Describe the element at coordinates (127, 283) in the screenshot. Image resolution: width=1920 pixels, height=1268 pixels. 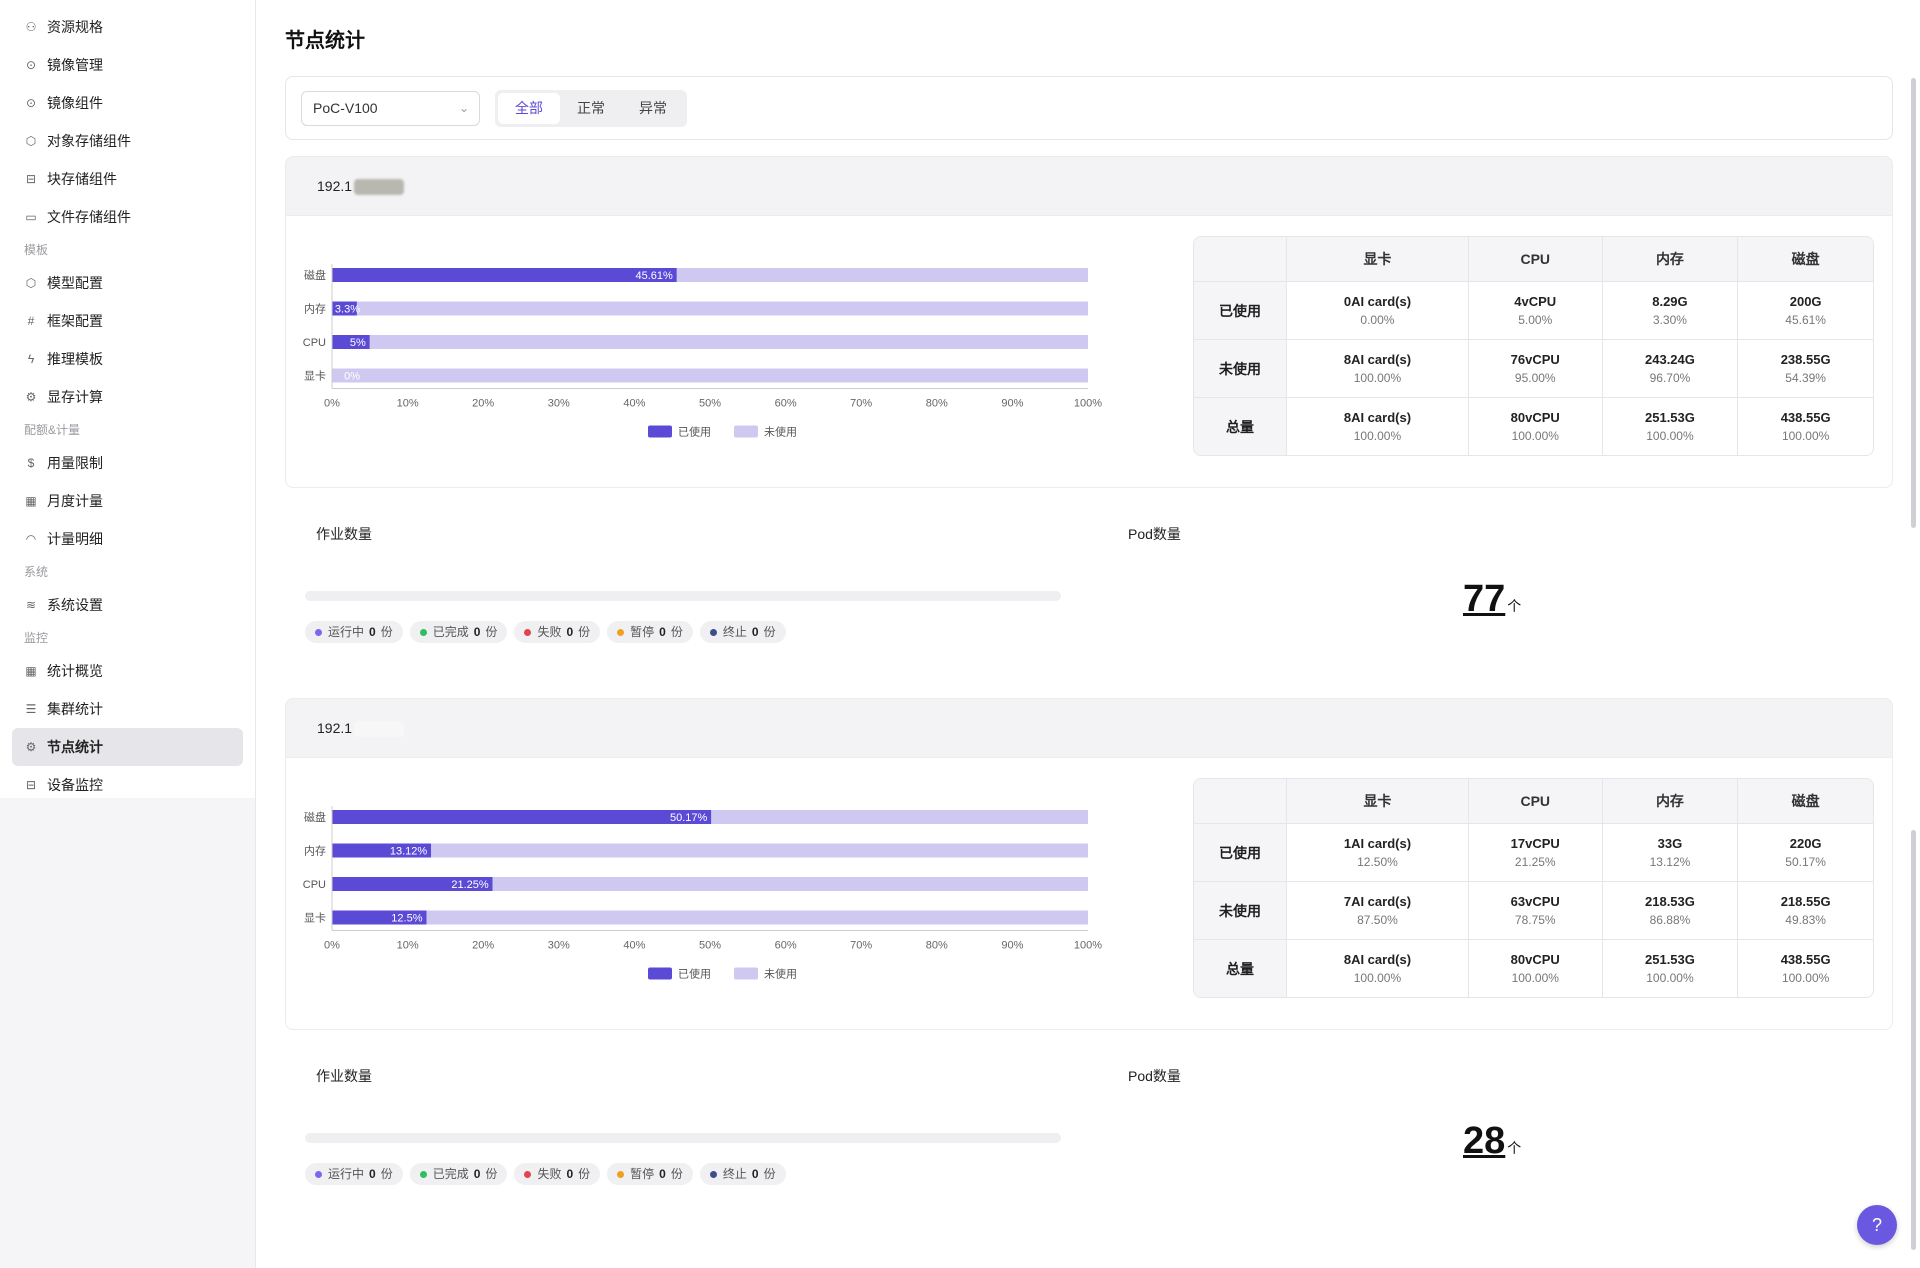
I see `sidebar-item: ⬡ 模型配置` at that location.